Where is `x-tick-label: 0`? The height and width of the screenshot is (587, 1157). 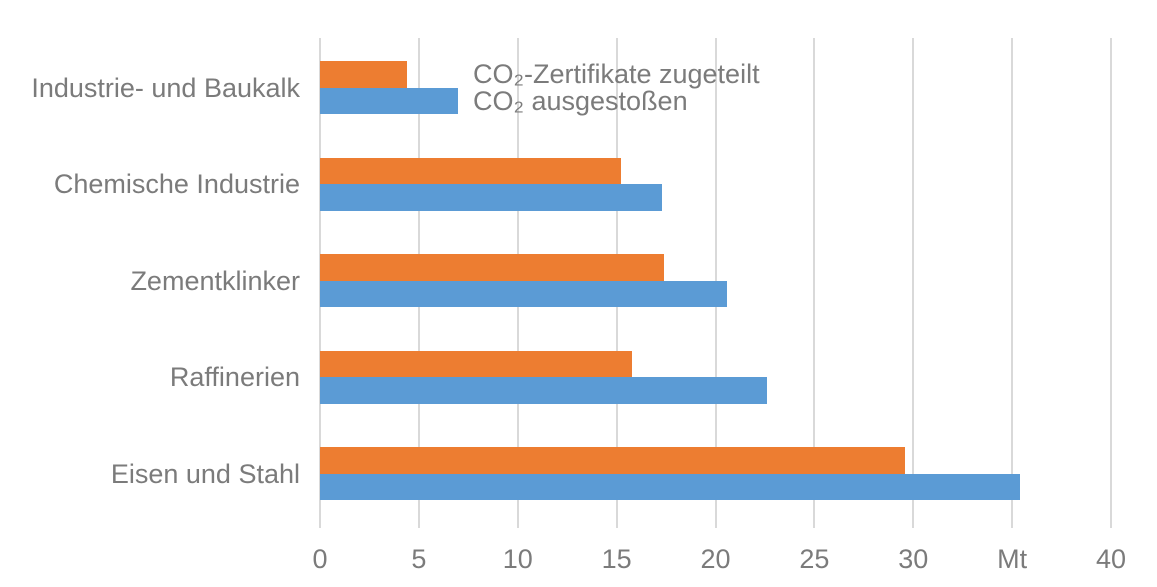
x-tick-label: 0 is located at coordinates (320, 559).